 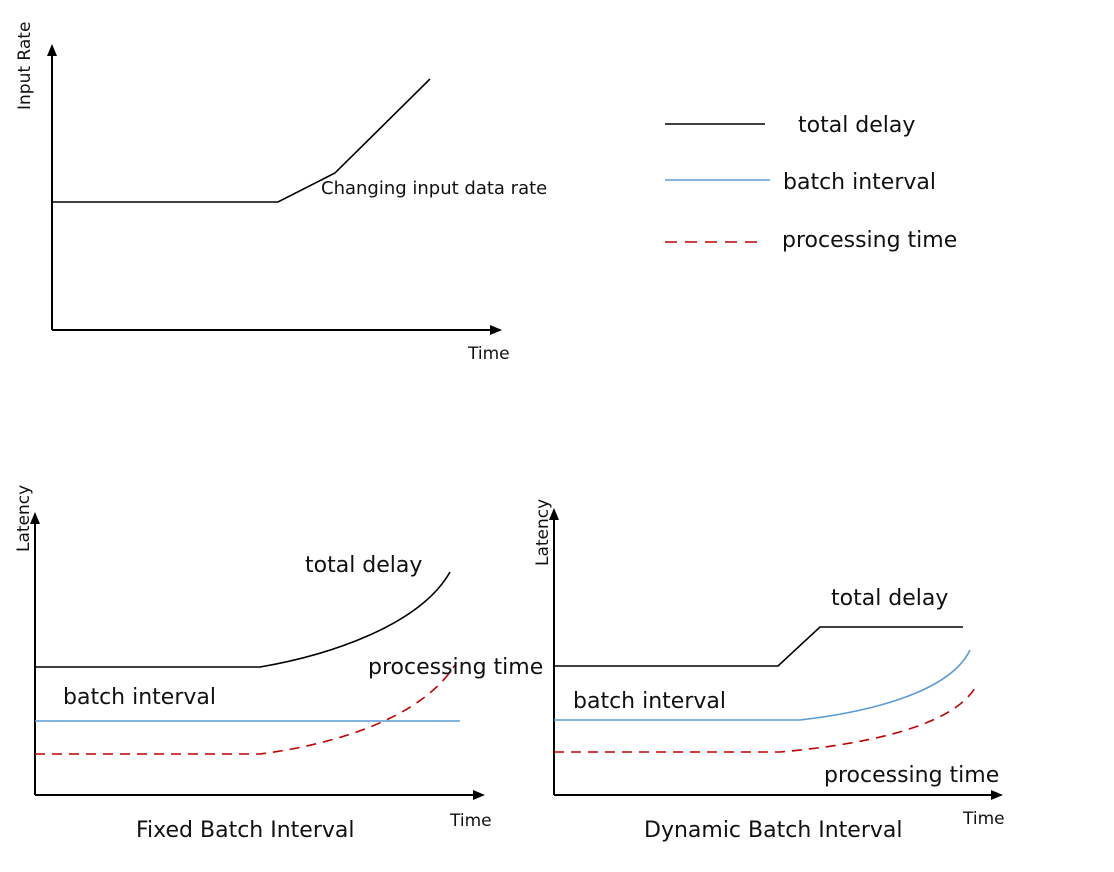 I want to click on legend-processing-time-label: processing time, so click(x=869, y=240).